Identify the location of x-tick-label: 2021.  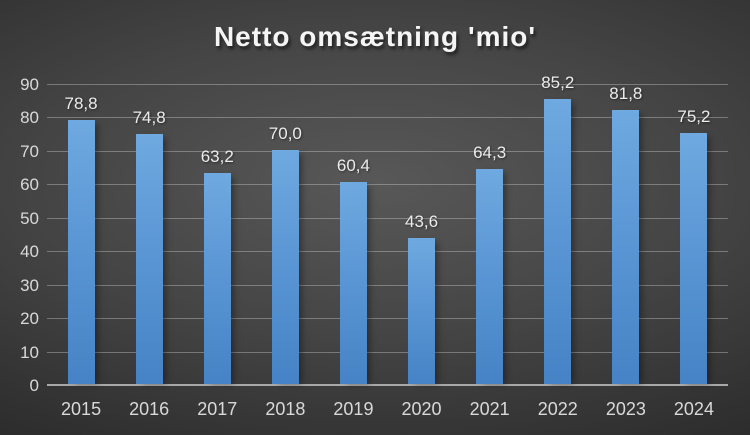
(489, 409).